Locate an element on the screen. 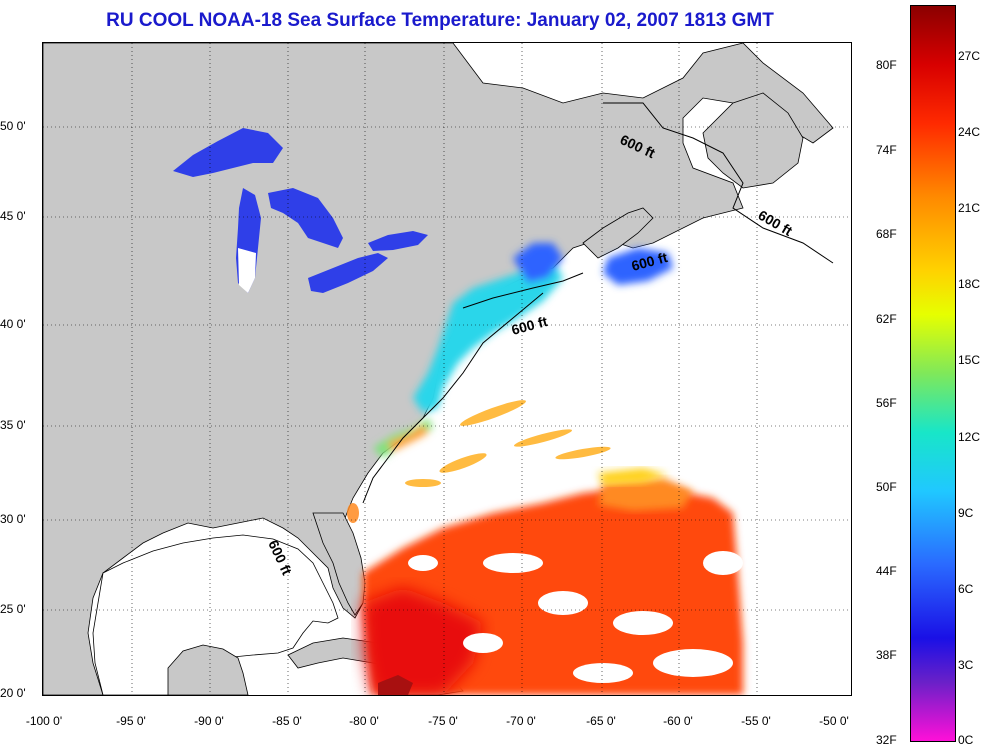 Image resolution: width=984 pixels, height=754 pixels. cb-f-62: 62F is located at coordinates (886, 319).